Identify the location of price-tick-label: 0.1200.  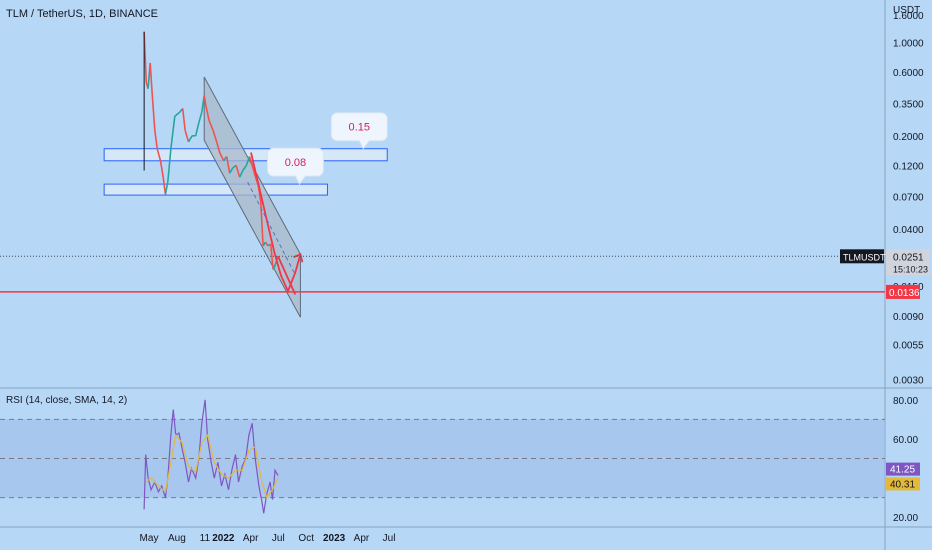
(908, 166).